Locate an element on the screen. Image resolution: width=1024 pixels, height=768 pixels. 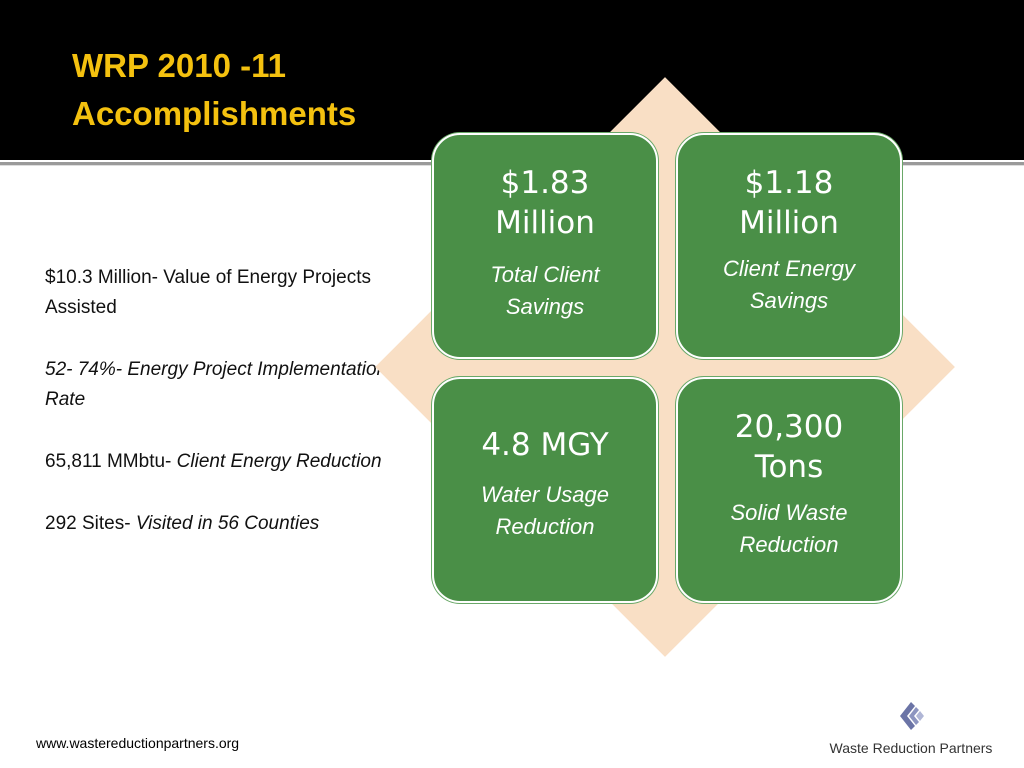
bullet-text: 65,811 MMbtu- is located at coordinates (111, 461).